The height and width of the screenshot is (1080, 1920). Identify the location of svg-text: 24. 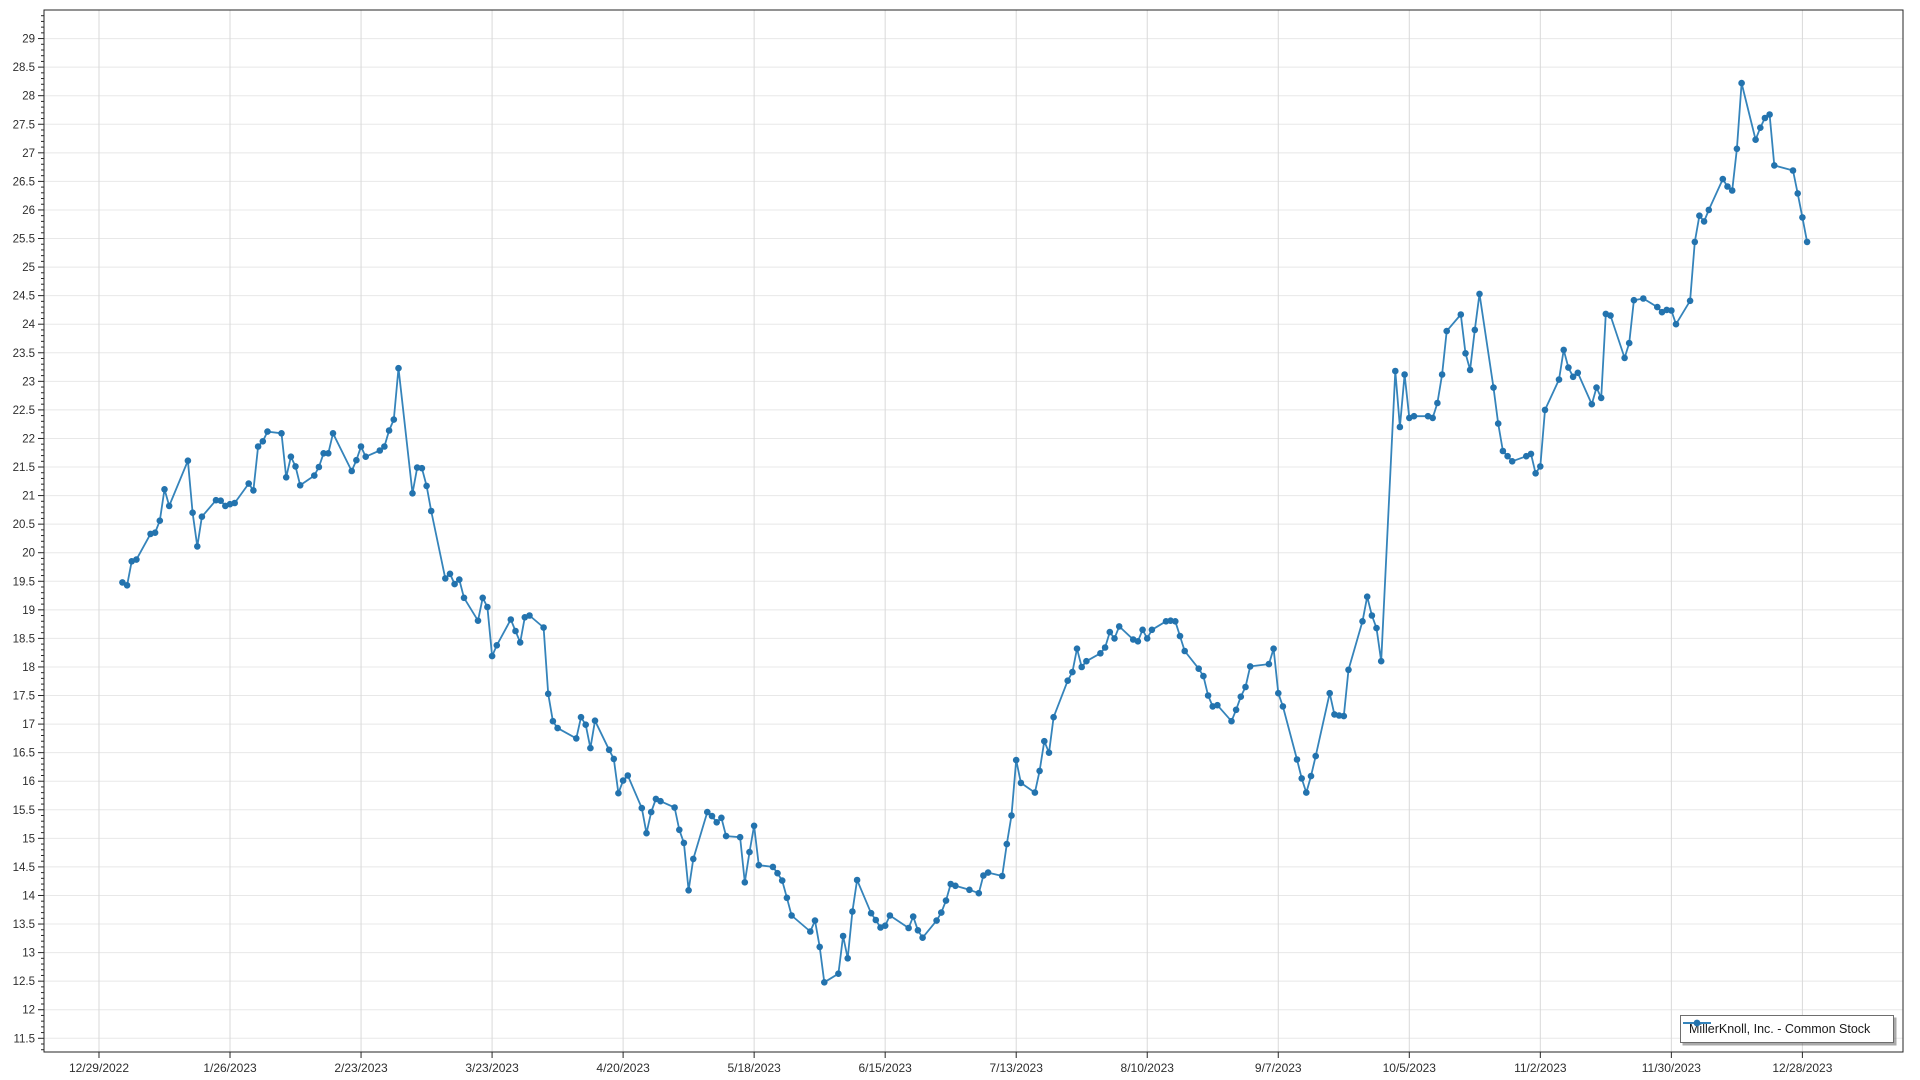
(28, 325).